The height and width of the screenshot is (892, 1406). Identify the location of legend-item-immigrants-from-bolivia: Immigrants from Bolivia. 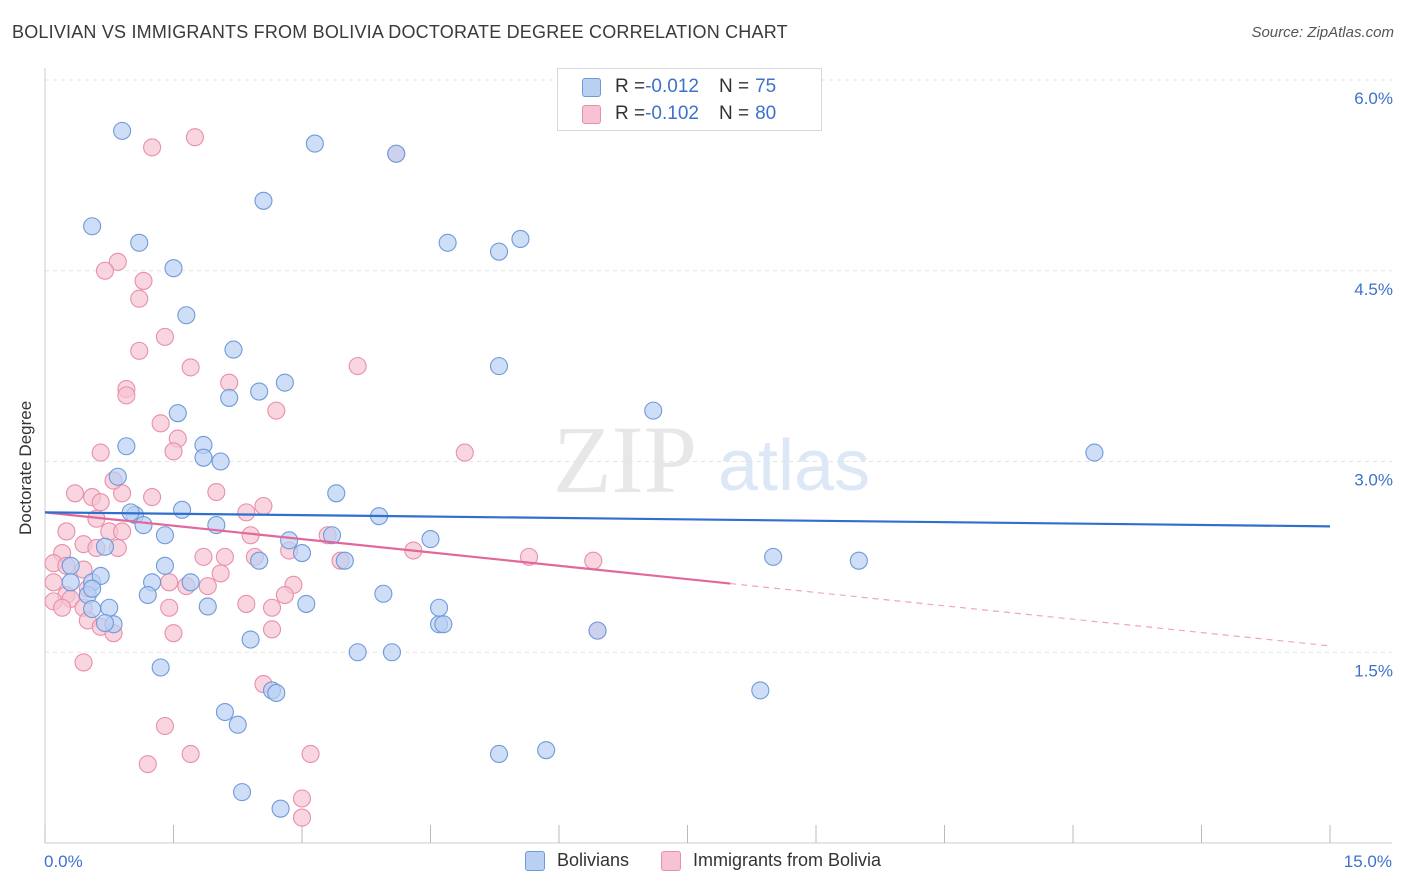
(771, 860).